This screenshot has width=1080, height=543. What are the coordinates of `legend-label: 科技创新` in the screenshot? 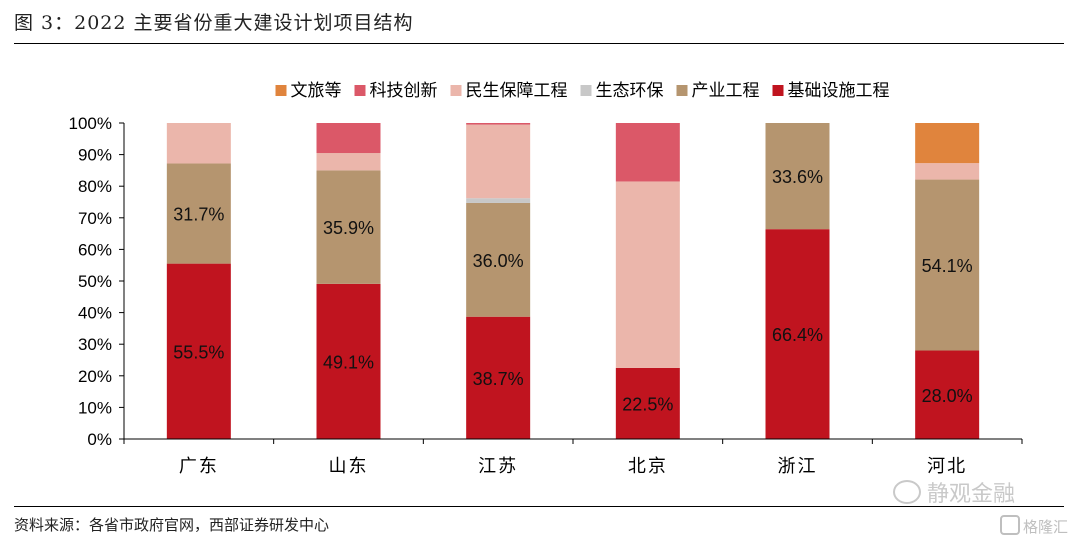 It's located at (404, 91).